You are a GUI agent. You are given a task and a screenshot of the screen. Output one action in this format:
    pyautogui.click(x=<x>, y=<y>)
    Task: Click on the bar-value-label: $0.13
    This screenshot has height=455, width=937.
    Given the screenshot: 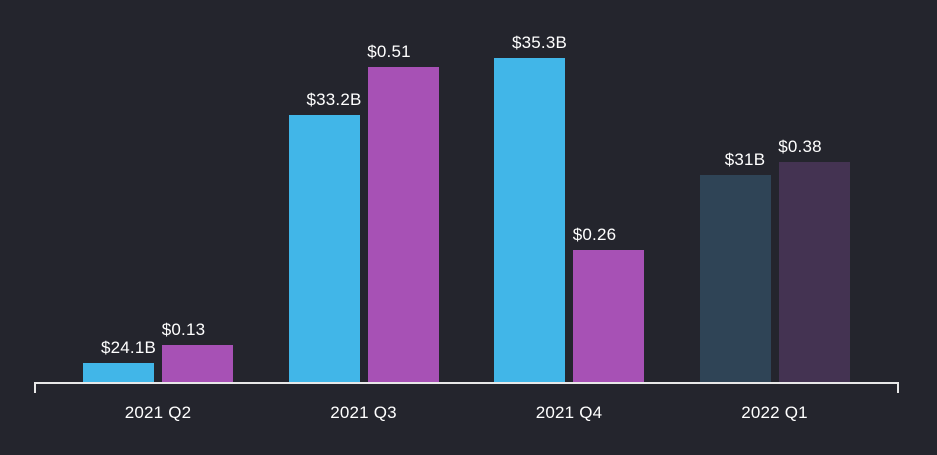 What is the action you would take?
    pyautogui.click(x=183, y=330)
    